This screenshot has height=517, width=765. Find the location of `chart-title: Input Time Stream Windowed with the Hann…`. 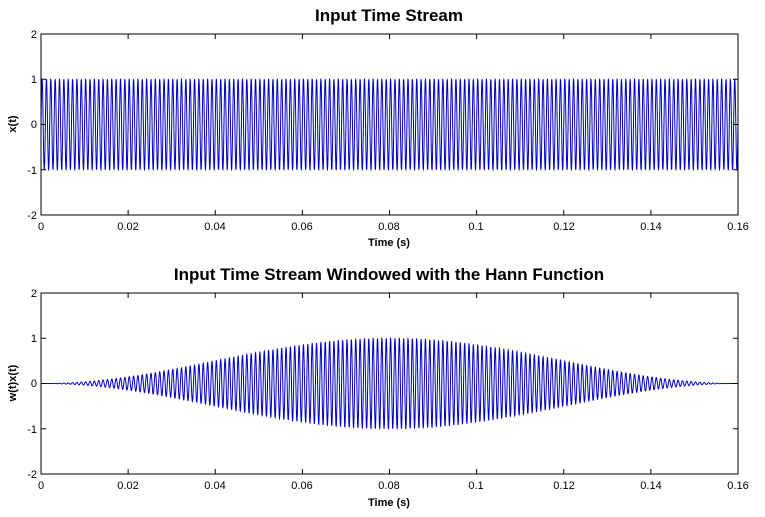

chart-title: Input Time Stream Windowed with the Hann… is located at coordinates (389, 274).